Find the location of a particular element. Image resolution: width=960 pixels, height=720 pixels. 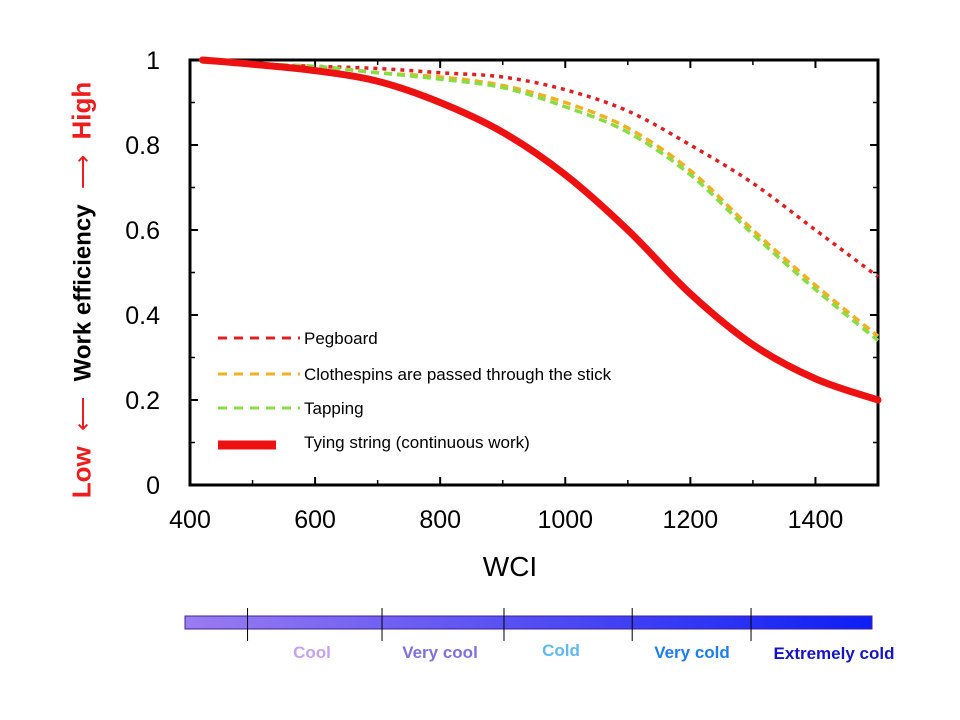

arrow-left-icon: ⟵ is located at coordinates (83, 413).